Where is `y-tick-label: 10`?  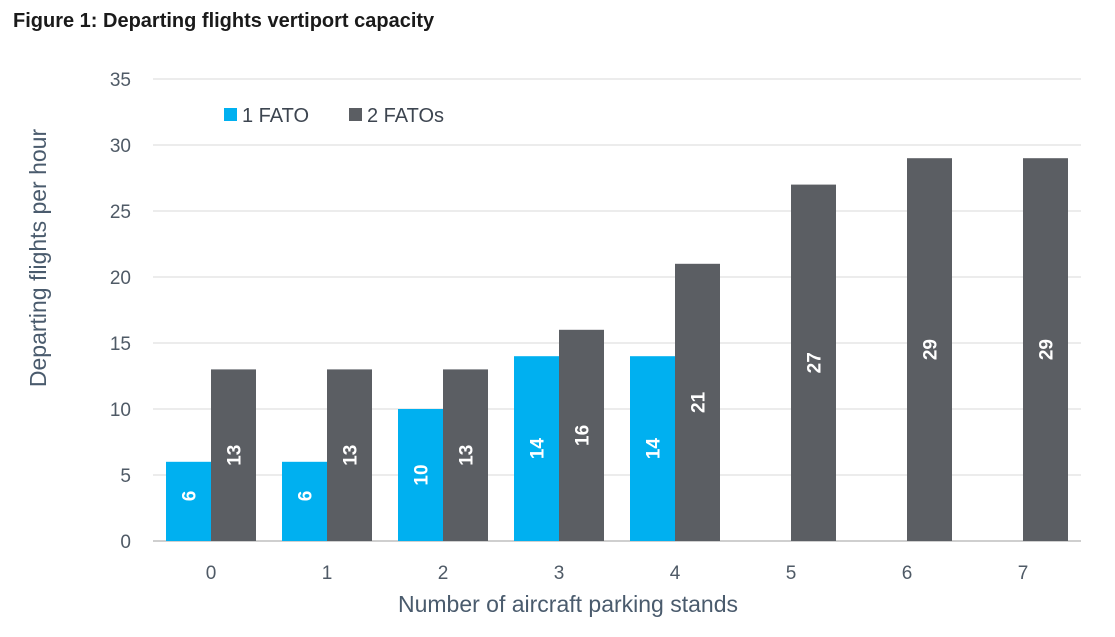 y-tick-label: 10 is located at coordinates (120, 410).